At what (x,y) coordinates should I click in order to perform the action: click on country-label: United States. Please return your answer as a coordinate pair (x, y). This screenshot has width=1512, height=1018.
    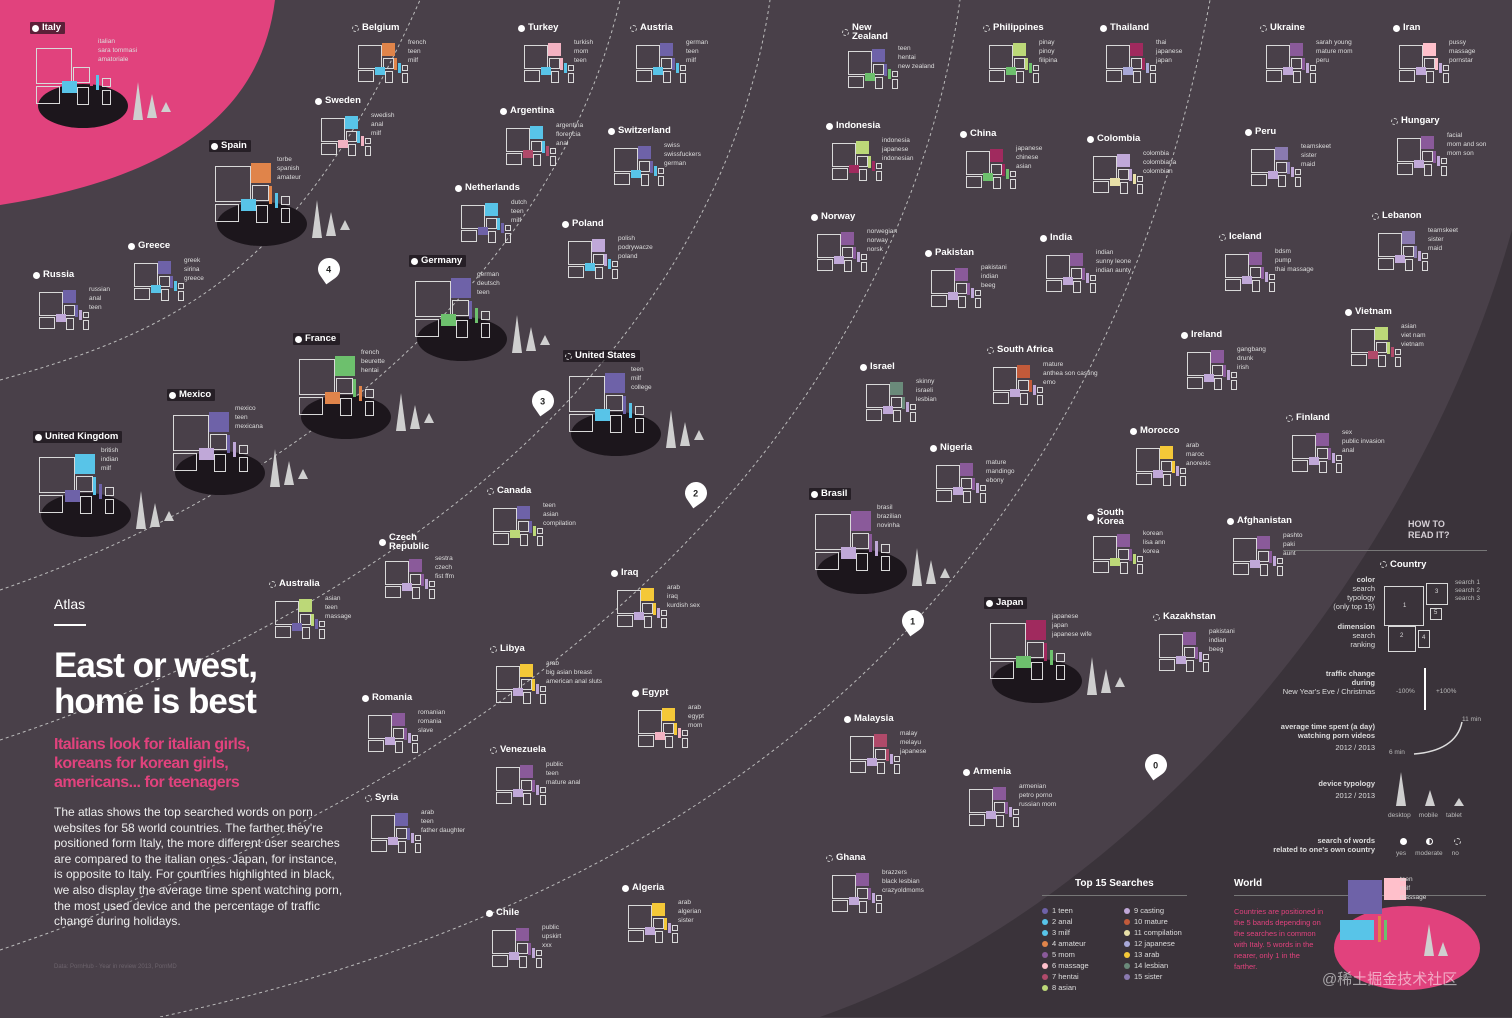
    Looking at the image, I should click on (605, 355).